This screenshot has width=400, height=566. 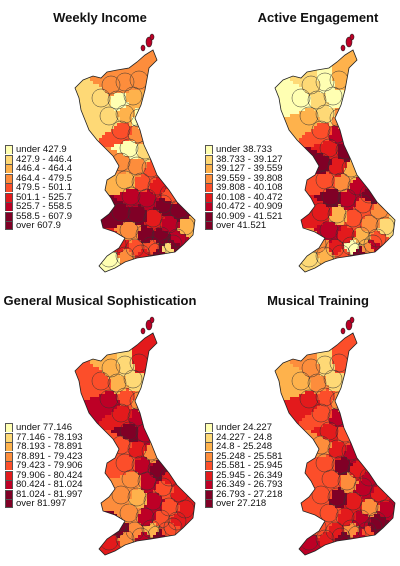 What do you see at coordinates (44, 187) in the screenshot?
I see `legend-label: 479.5 - 501.1` at bounding box center [44, 187].